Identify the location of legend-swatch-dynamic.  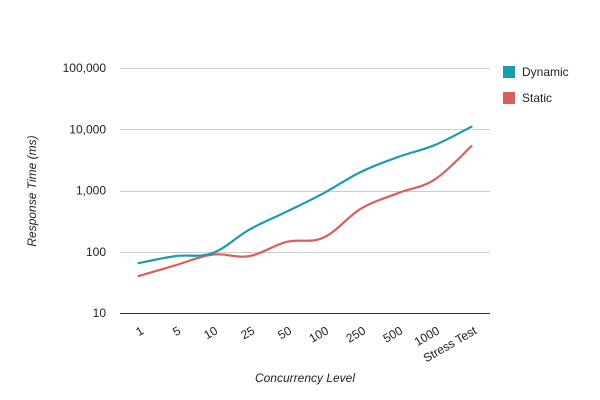
(509, 72).